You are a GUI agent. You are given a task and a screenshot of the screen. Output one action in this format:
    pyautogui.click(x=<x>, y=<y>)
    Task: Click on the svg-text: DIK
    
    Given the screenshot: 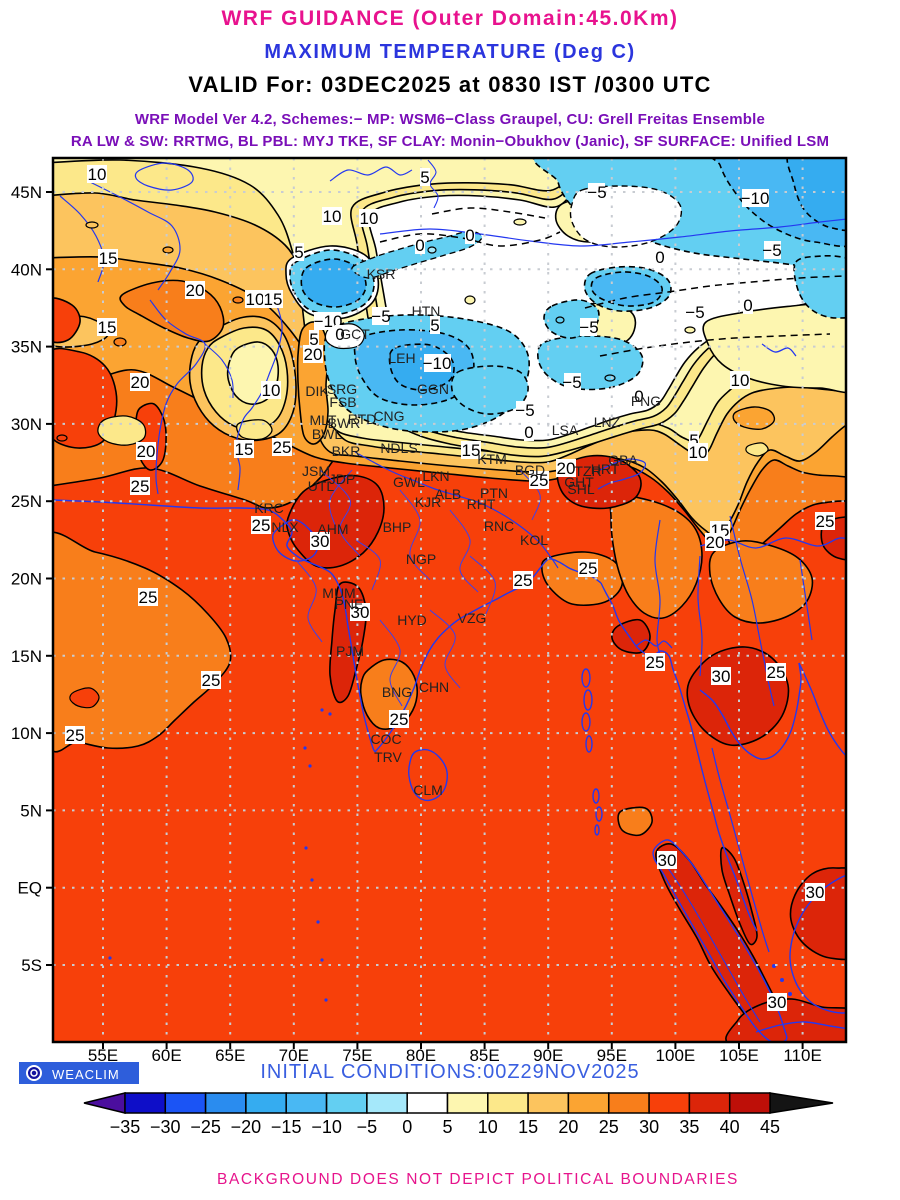 What is the action you would take?
    pyautogui.click(x=317, y=391)
    